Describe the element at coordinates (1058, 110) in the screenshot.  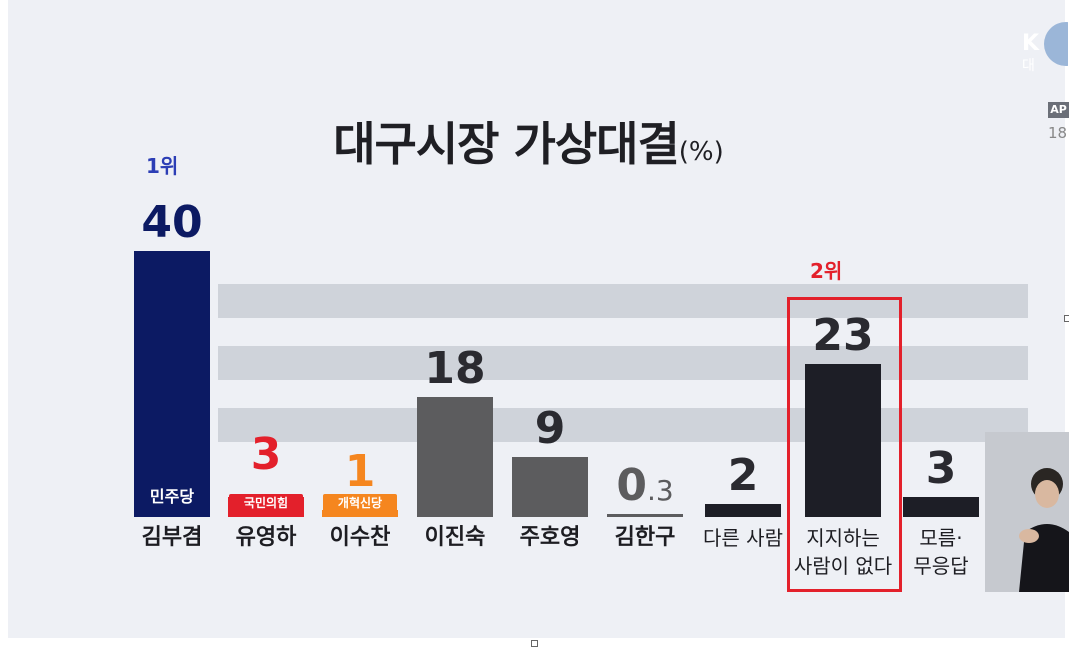
I see `broadcaster-tag: AP` at that location.